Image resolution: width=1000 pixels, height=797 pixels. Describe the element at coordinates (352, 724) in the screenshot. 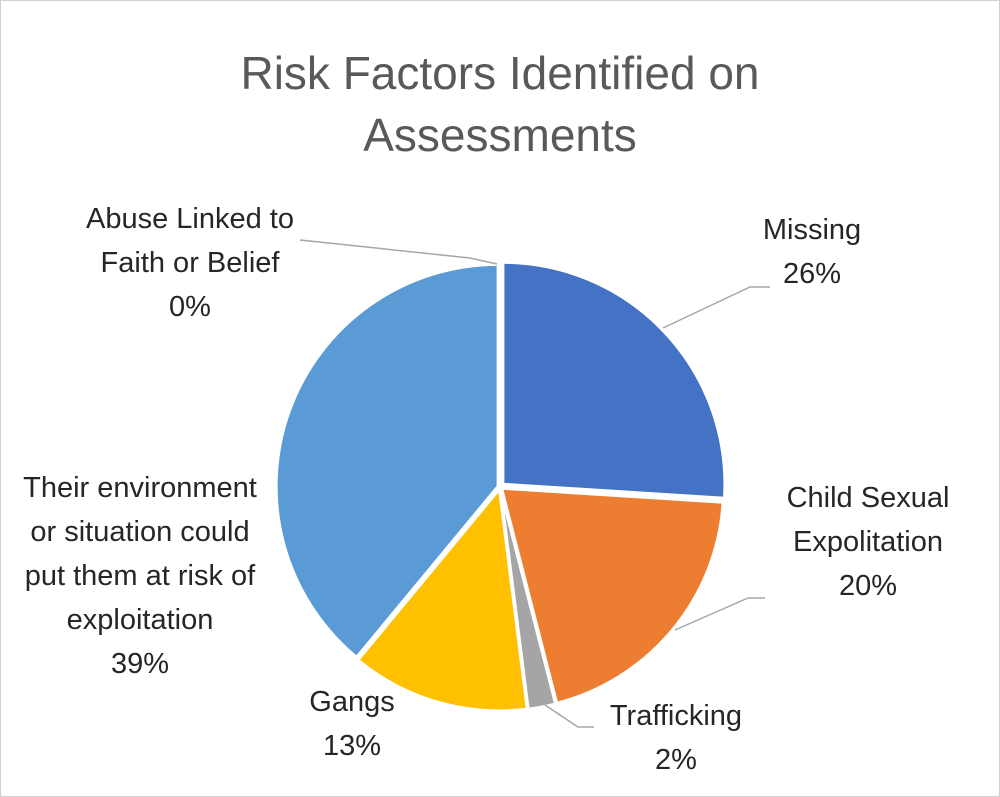

I see `data-label: Gangs 13%` at that location.